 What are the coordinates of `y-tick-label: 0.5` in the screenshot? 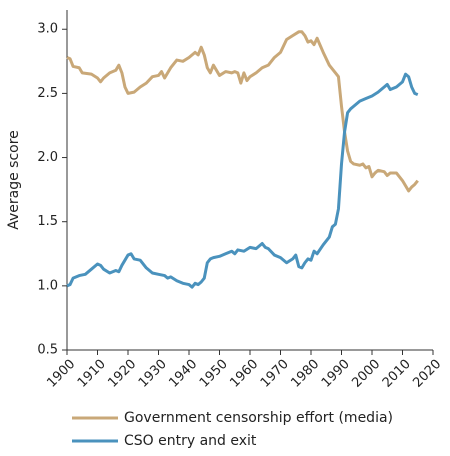 It's located at (47, 350).